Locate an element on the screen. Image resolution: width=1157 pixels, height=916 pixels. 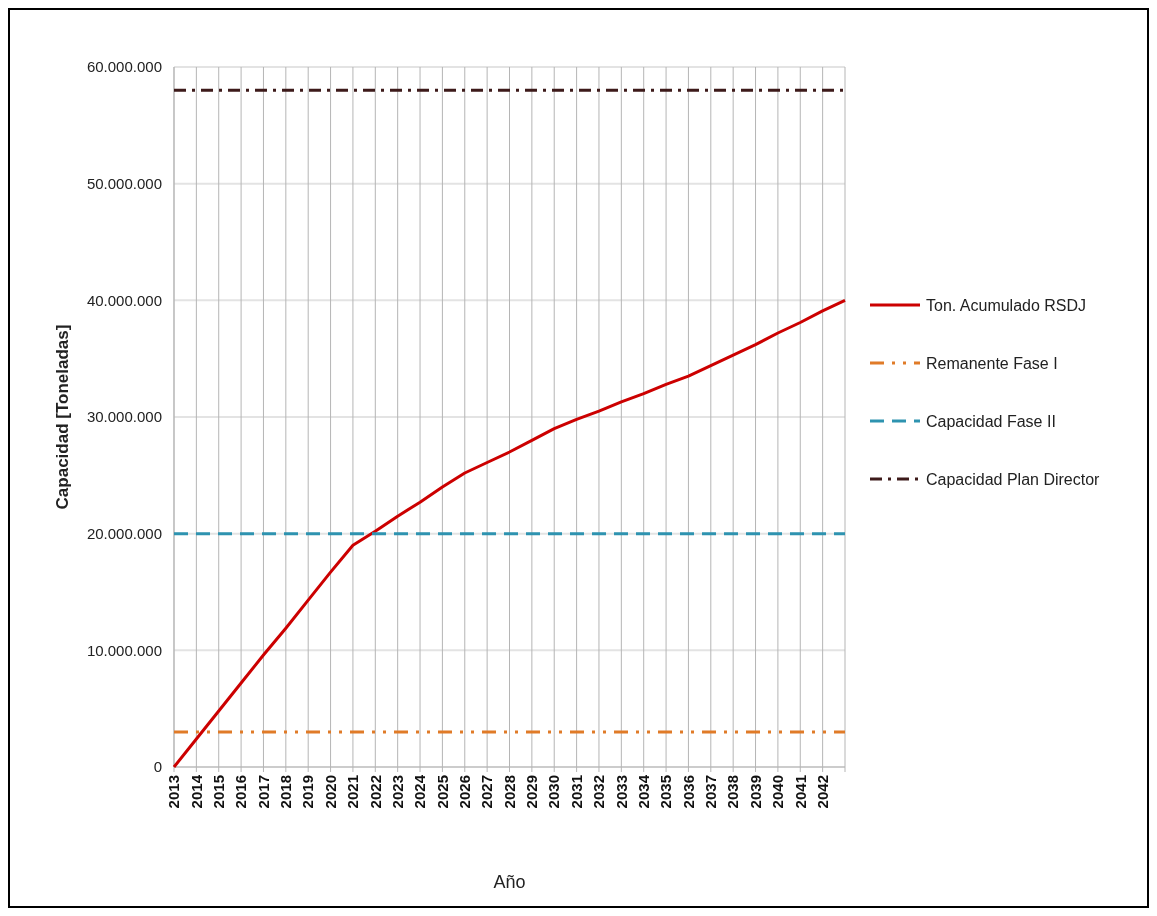
x-tick-label: 2030 is located at coordinates (554, 792).